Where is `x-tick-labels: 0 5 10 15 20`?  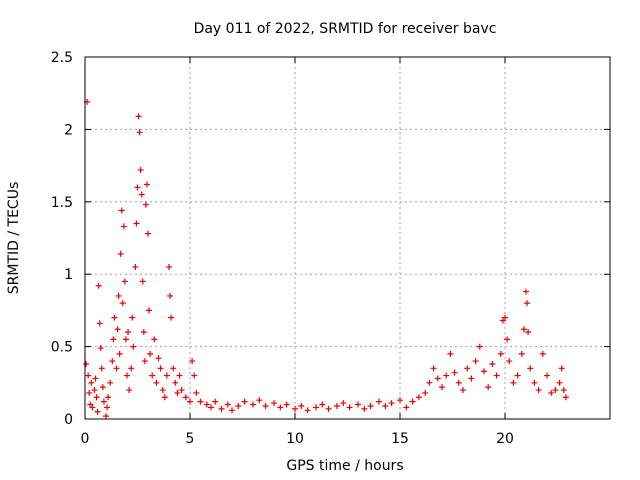 x-tick-labels: 0 5 10 15 20 is located at coordinates (297, 439).